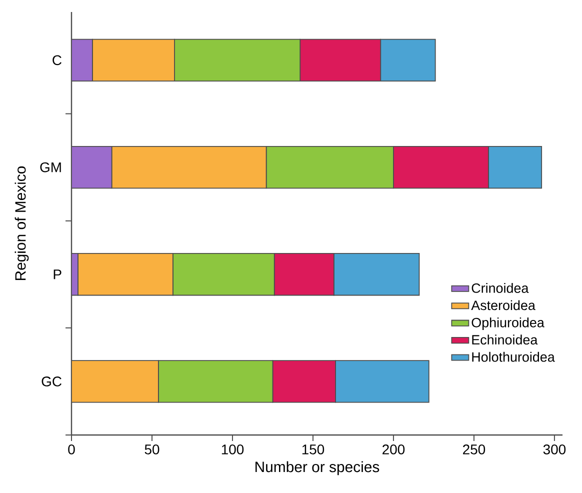 The height and width of the screenshot is (493, 582). What do you see at coordinates (57, 60) in the screenshot?
I see `y-tick-label: C` at bounding box center [57, 60].